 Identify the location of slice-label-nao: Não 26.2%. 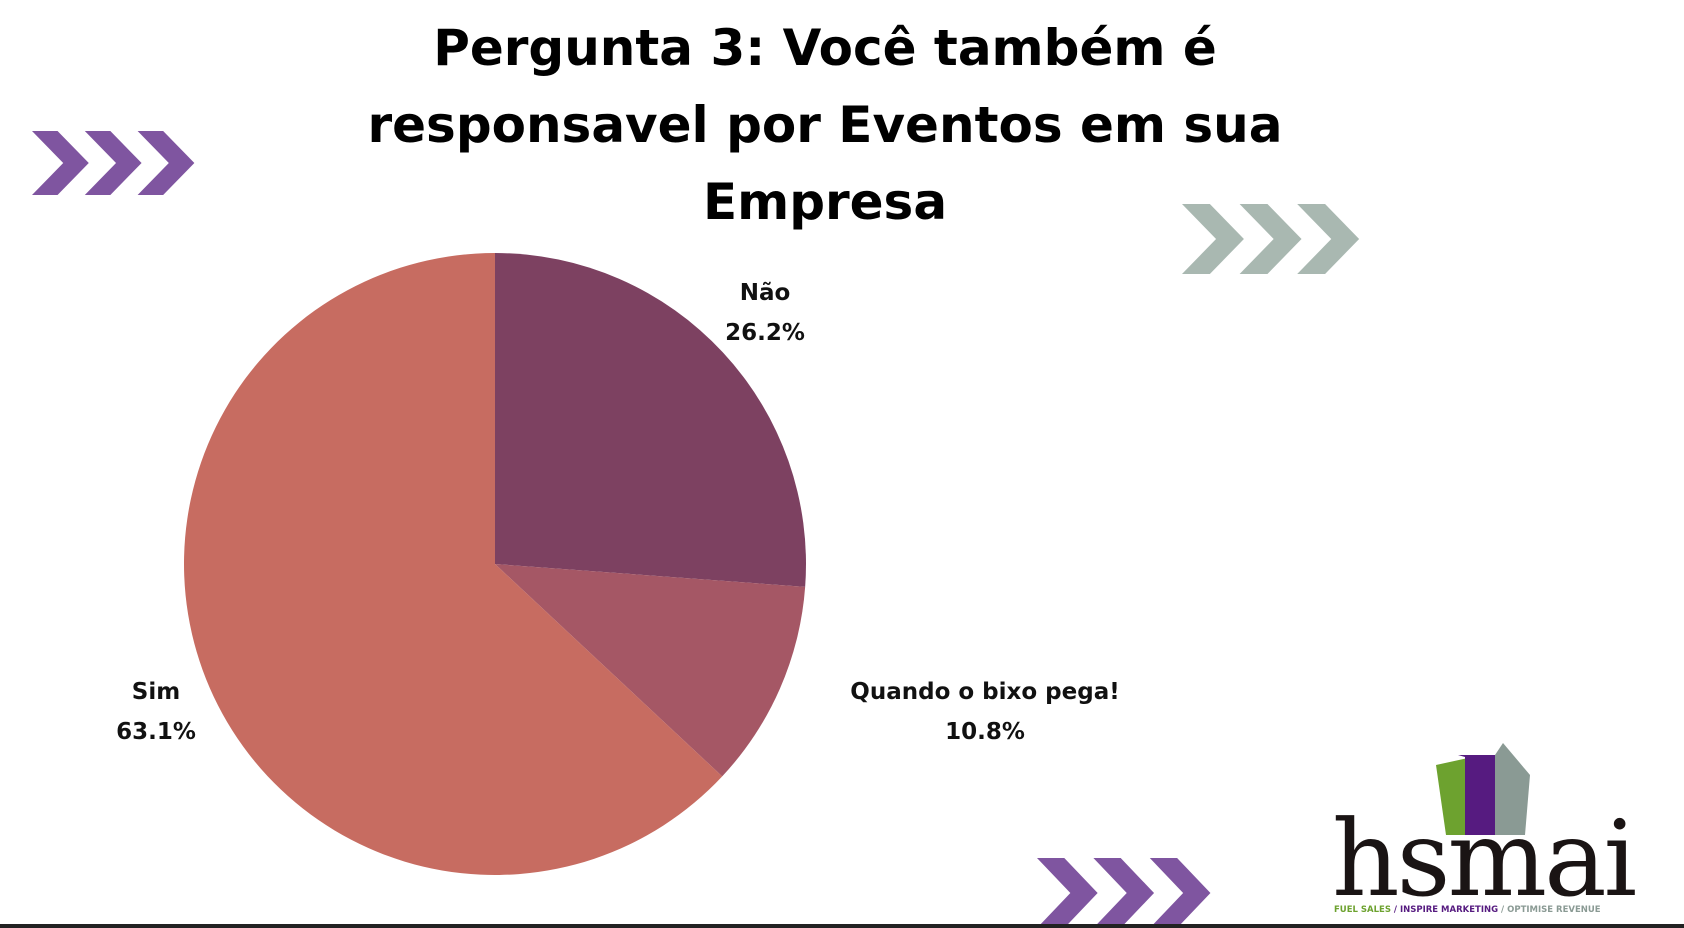
(765, 313).